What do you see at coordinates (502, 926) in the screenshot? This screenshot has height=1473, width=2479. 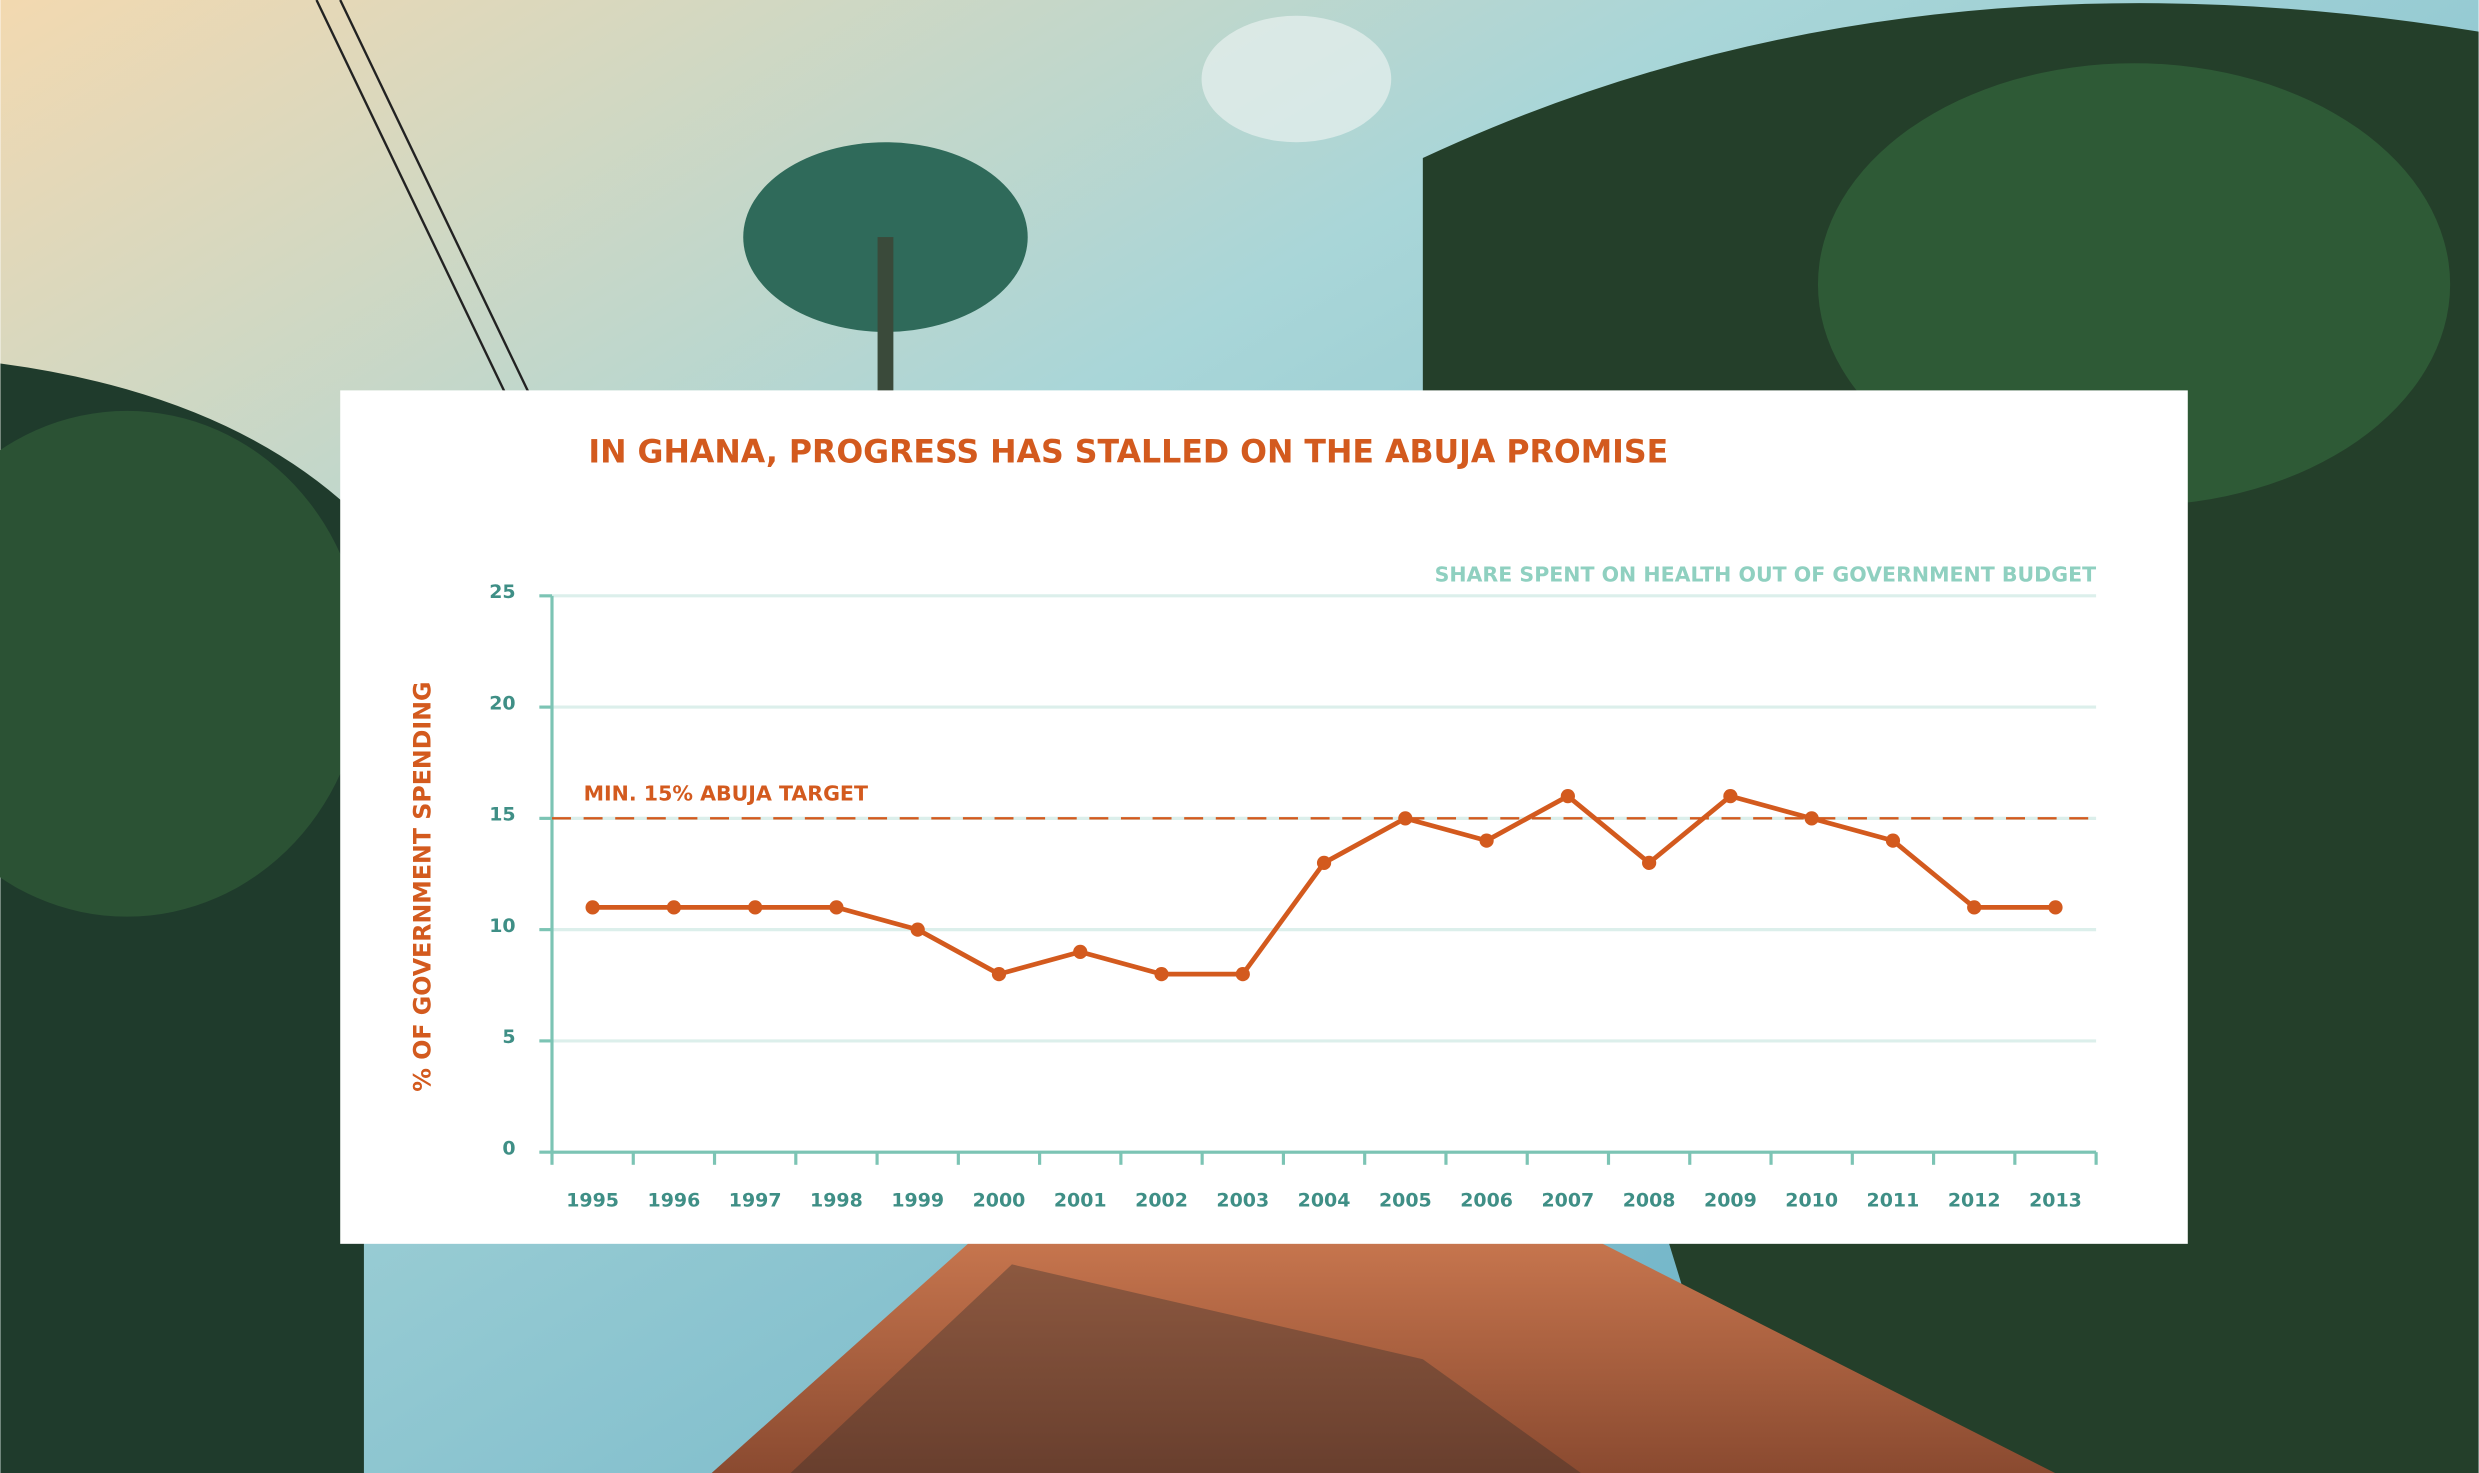 I see `y-tick-label: 10` at bounding box center [502, 926].